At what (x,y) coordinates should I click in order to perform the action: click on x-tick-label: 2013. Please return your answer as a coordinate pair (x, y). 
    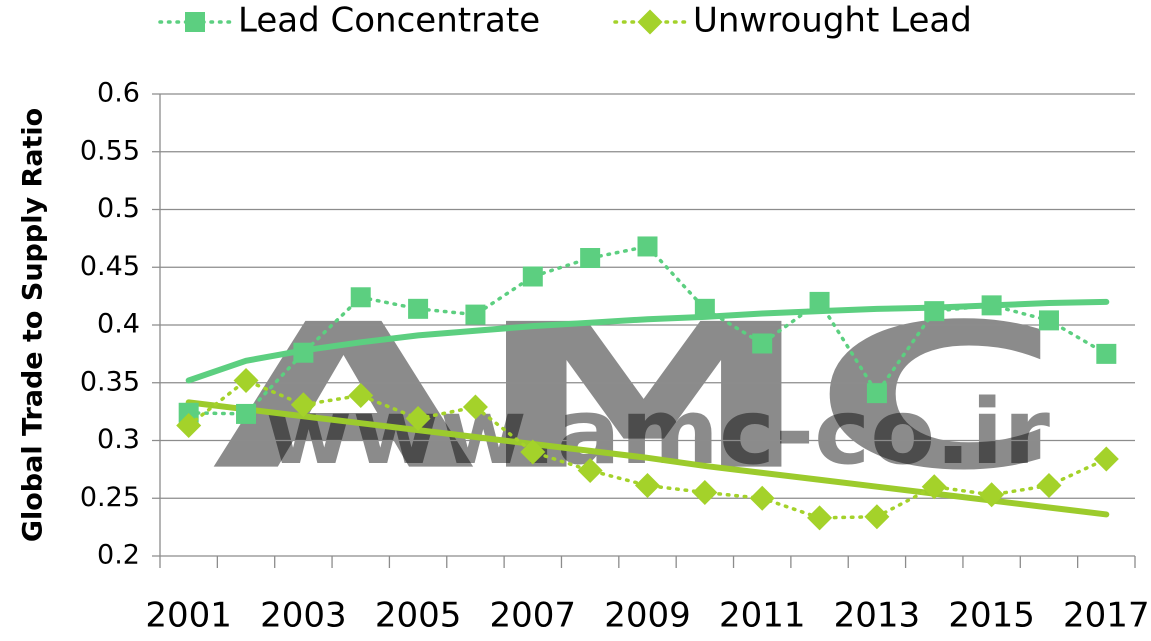
    Looking at the image, I should click on (877, 616).